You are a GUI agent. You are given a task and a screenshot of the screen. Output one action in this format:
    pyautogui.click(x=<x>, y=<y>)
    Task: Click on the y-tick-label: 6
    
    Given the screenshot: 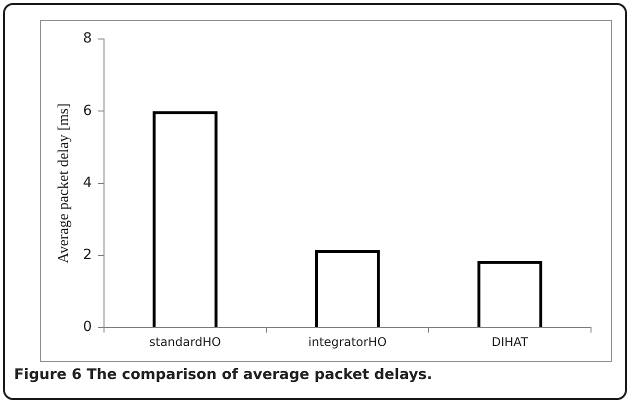 What is the action you would take?
    pyautogui.click(x=87, y=110)
    